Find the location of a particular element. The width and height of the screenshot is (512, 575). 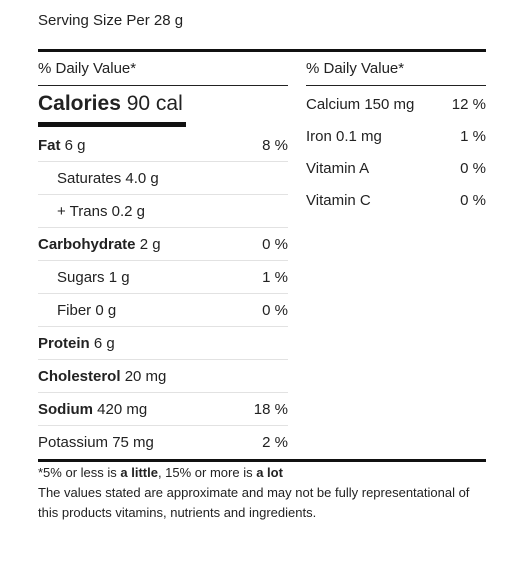

mineral-name: Iron 0.1 mg is located at coordinates (344, 136).